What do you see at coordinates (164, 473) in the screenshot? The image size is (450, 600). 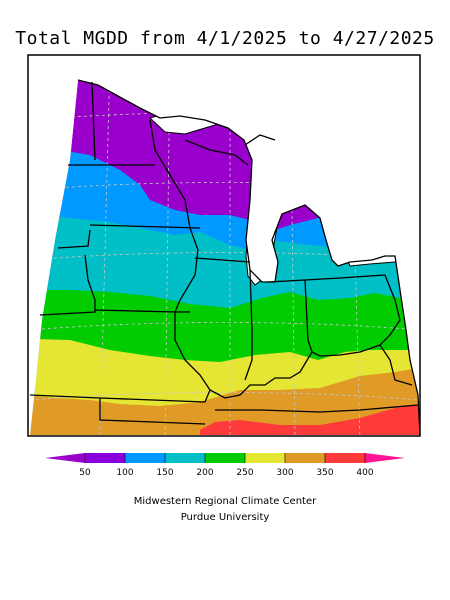 I see `legend-tick-label: 150` at bounding box center [164, 473].